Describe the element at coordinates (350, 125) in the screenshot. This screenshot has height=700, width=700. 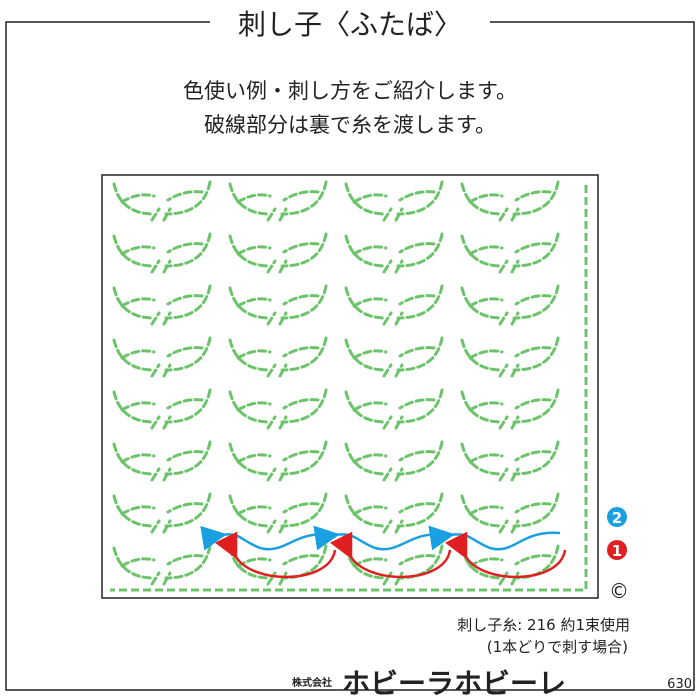
I see `intro-line: 破線部分は裏で糸を渡します。` at that location.